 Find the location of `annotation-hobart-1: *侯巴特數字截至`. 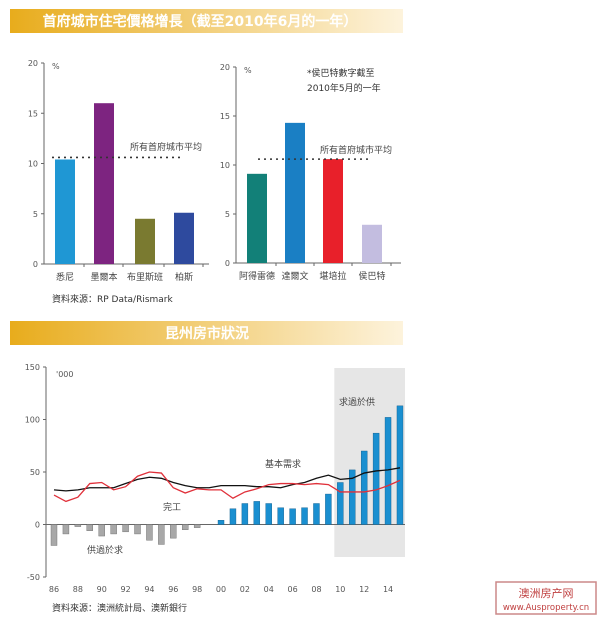

annotation-hobart-1: *侯巴特數字截至 is located at coordinates (341, 73).